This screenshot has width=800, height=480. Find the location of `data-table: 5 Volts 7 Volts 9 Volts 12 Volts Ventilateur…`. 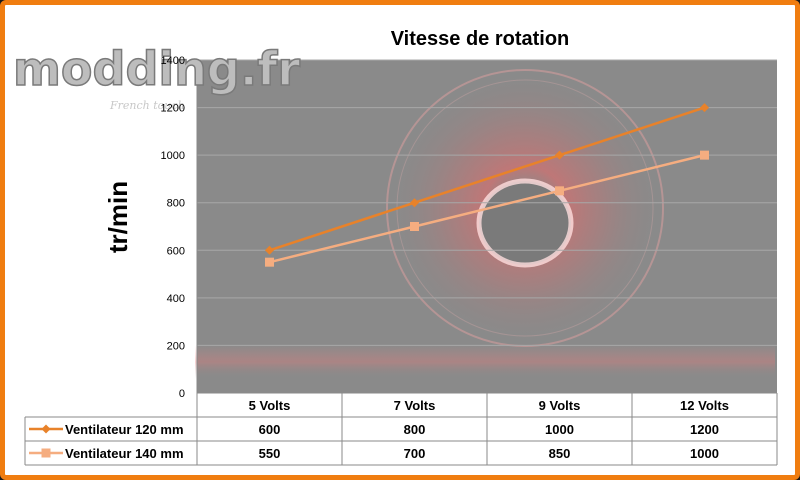

data-table: 5 Volts 7 Volts 9 Volts 12 Volts Ventilateur… is located at coordinates (401, 429).